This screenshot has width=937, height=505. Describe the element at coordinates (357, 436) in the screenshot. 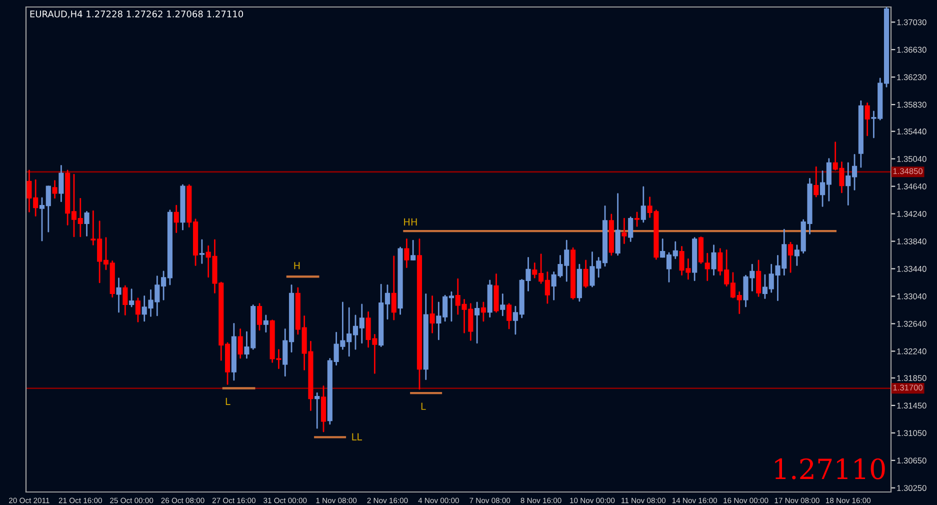

I see `annotation: LL` at that location.